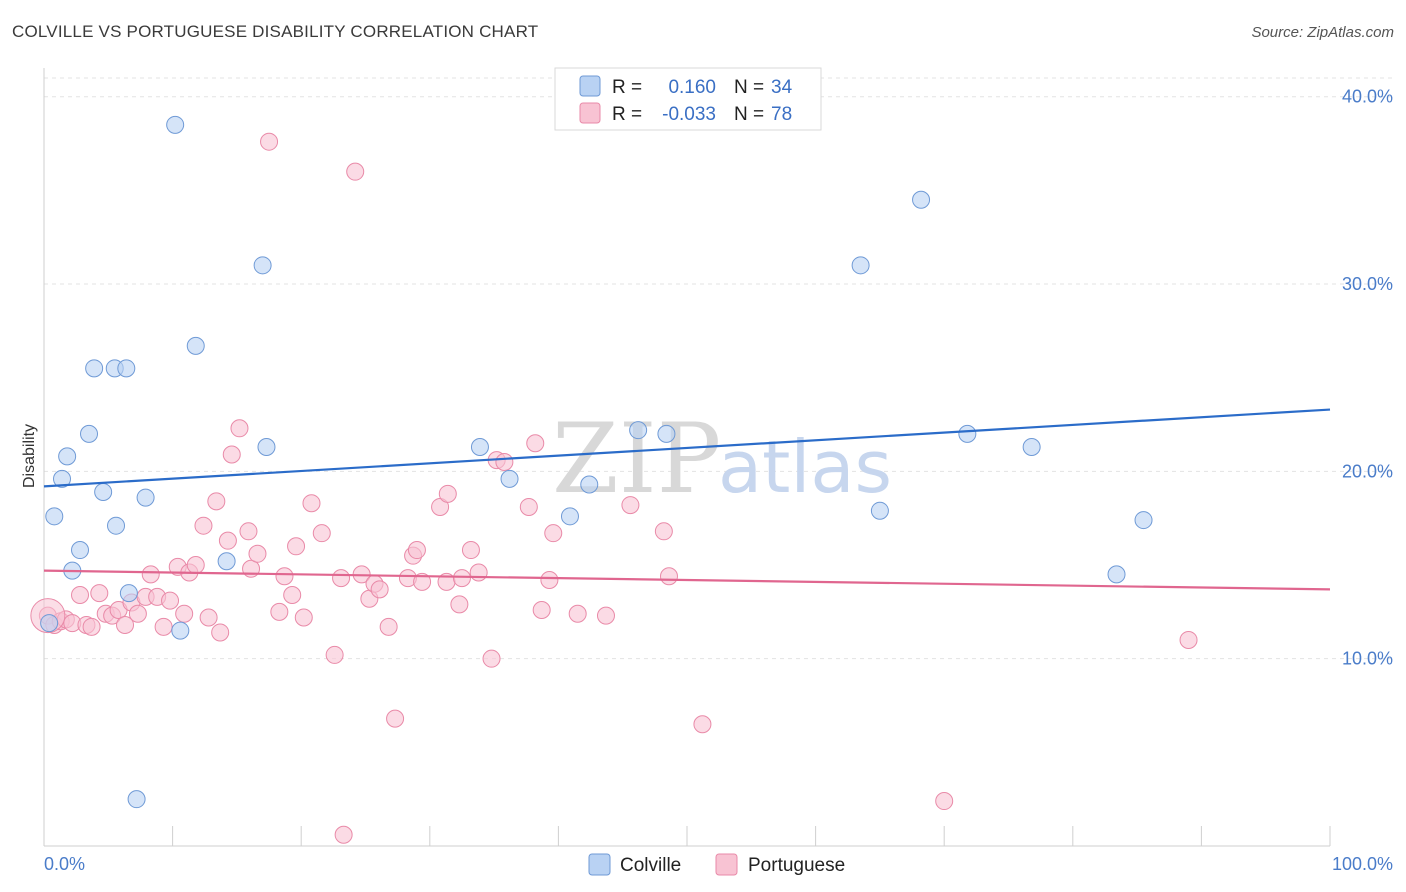  Describe the element at coordinates (687, 580) in the screenshot. I see `portuguese-trend-line` at that location.